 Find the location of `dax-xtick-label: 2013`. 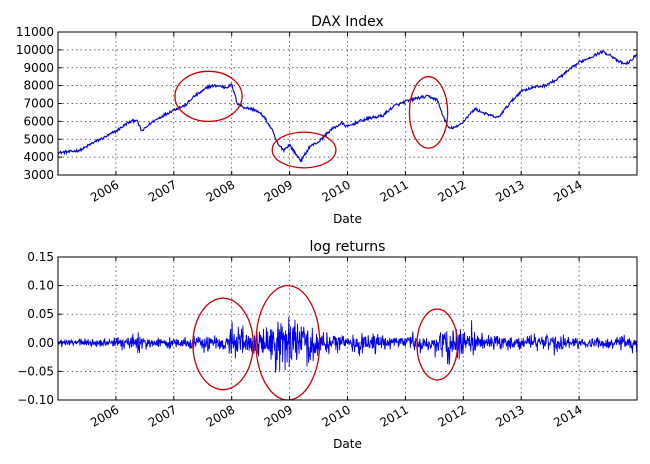

dax-xtick-label: 2013 is located at coordinates (509, 190).